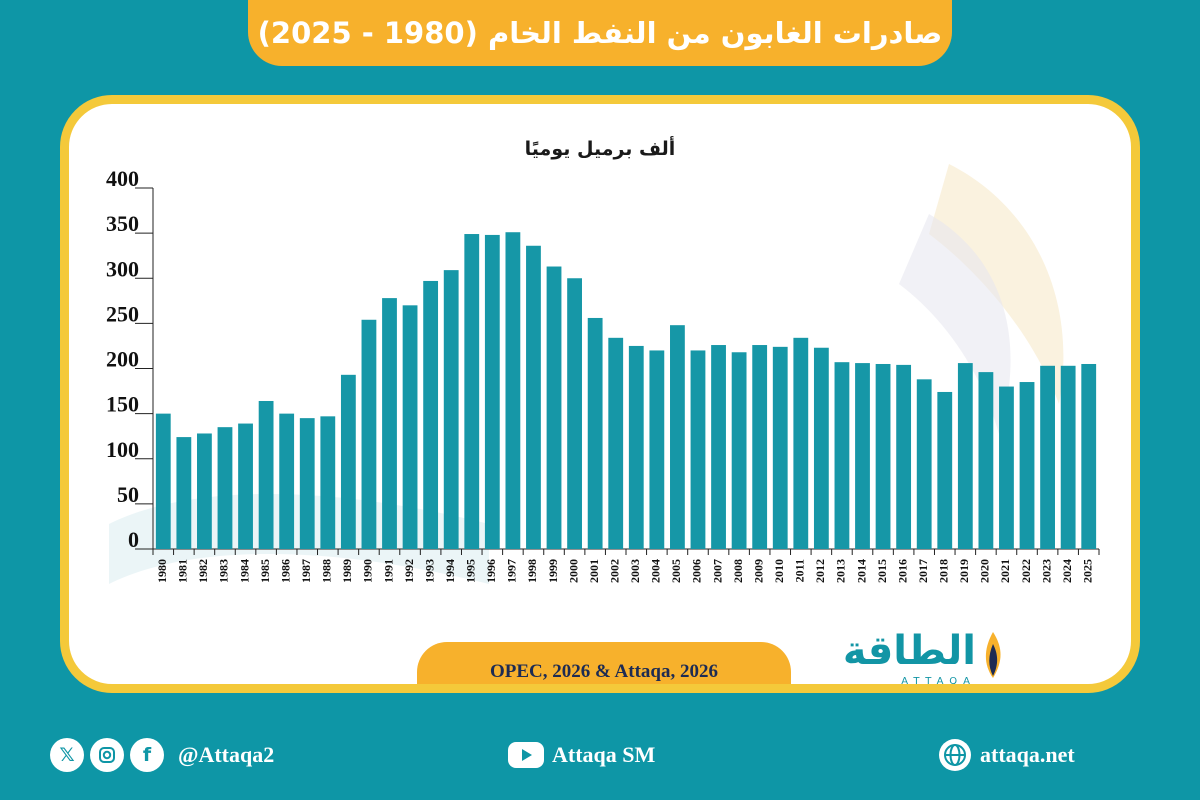 The width and height of the screenshot is (1200, 800). Describe the element at coordinates (369, 434) in the screenshot. I see `bar-1990` at that location.